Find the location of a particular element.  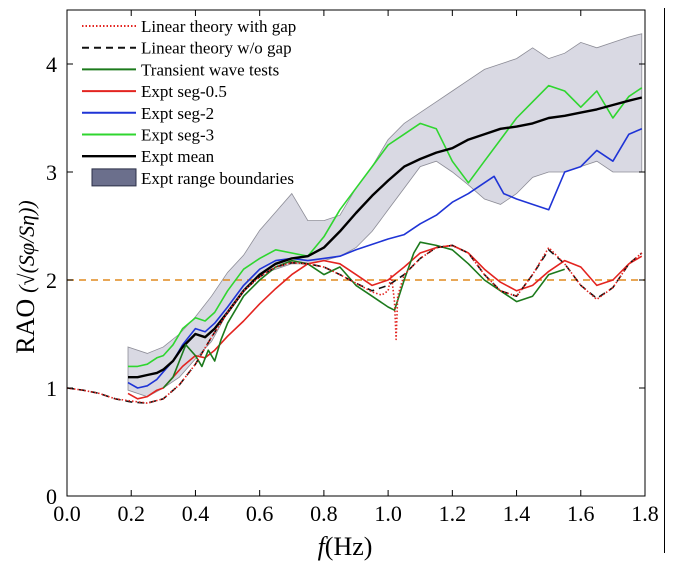

legend-label: Linear theory w/o gap is located at coordinates (216, 48).